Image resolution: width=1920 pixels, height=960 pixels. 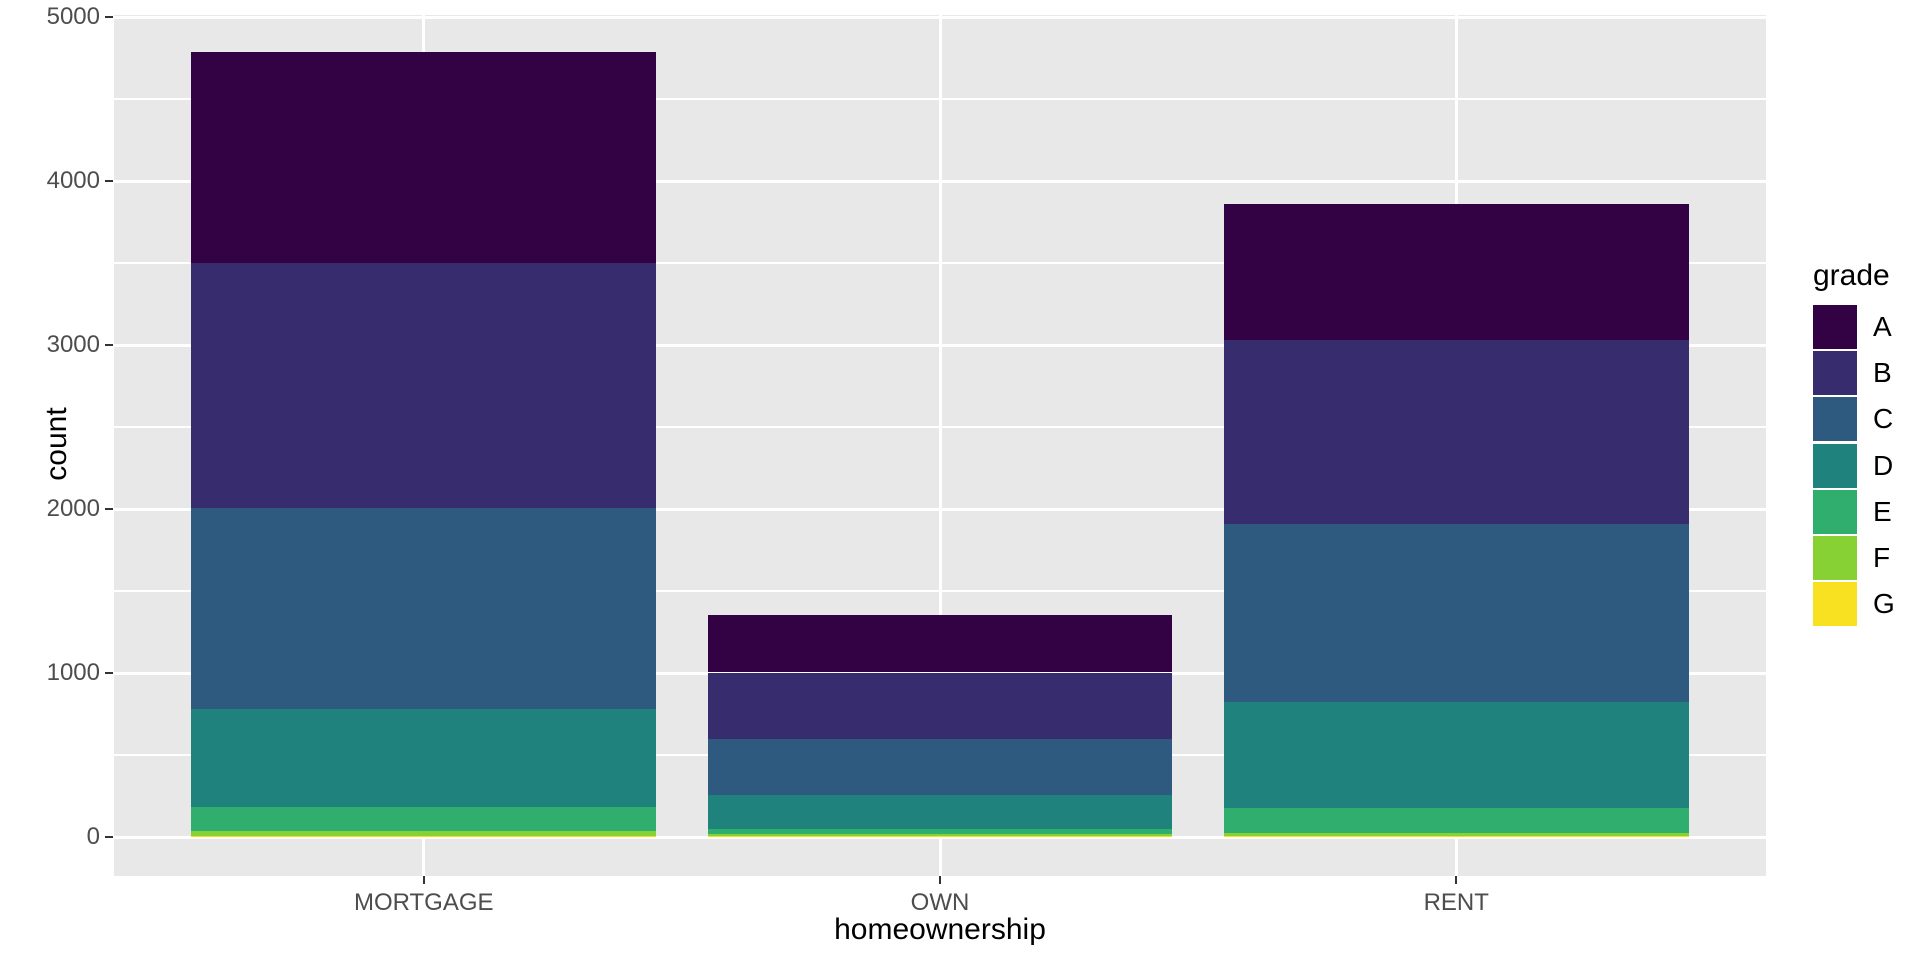 What do you see at coordinates (940, 880) in the screenshot?
I see `x-tick-mark-own` at bounding box center [940, 880].